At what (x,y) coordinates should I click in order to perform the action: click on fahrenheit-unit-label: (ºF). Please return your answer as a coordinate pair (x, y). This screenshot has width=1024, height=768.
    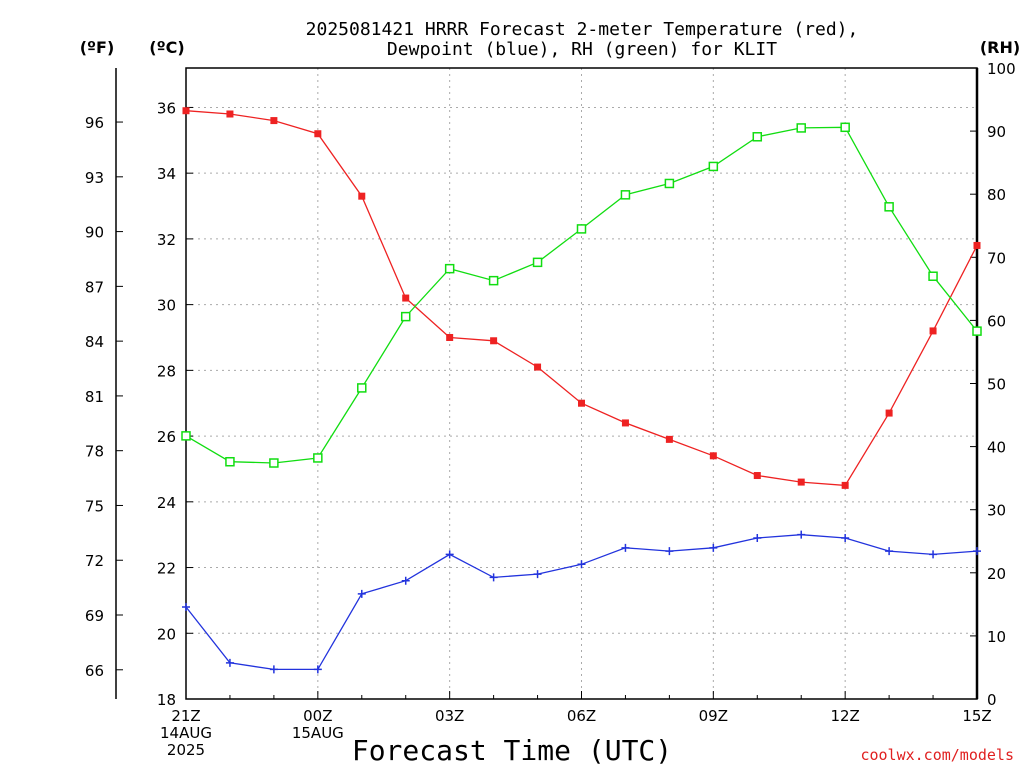
    Looking at the image, I should click on (97, 47).